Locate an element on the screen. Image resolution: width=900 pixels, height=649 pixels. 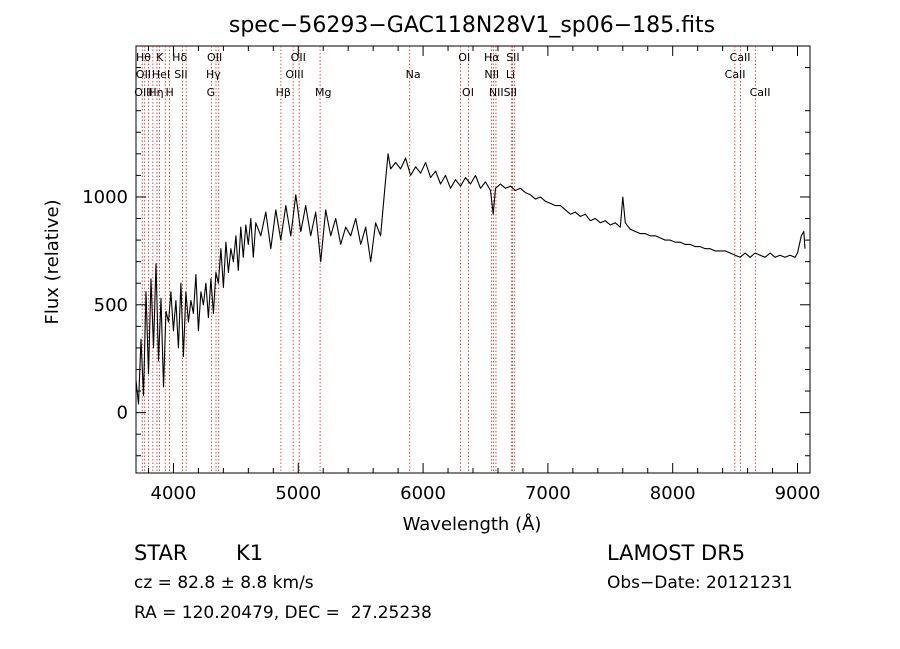
marker-label-24: OI is located at coordinates (468, 92).